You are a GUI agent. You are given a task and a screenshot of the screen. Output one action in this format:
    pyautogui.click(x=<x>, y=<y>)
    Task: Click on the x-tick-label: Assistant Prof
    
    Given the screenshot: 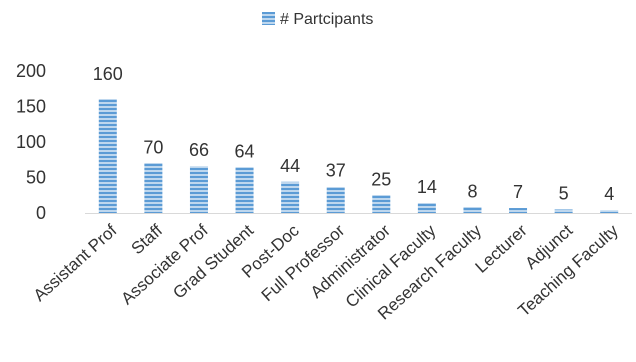 What is the action you would take?
    pyautogui.click(x=75, y=263)
    